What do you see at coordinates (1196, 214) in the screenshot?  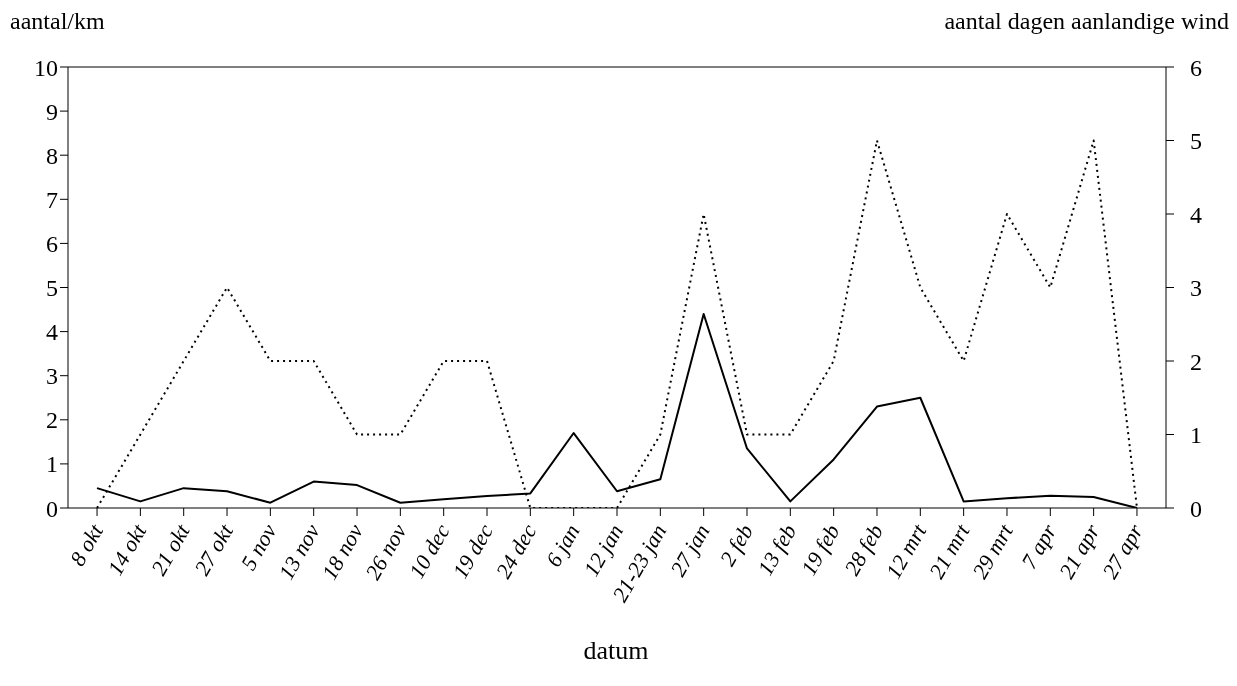 I see `y2-tick-label: 4` at bounding box center [1196, 214].